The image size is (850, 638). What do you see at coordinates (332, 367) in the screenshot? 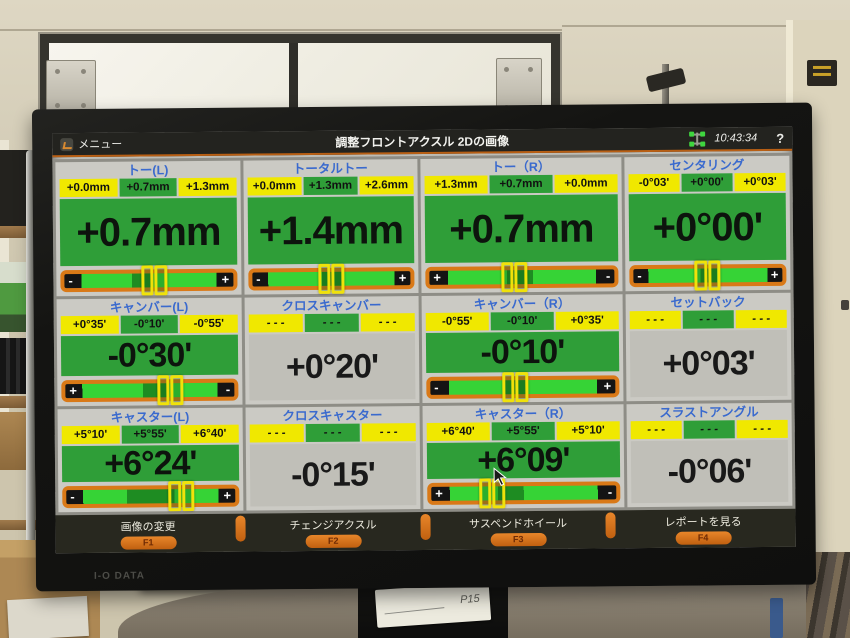
I see `panel-value-box: +0°20'` at bounding box center [332, 367].